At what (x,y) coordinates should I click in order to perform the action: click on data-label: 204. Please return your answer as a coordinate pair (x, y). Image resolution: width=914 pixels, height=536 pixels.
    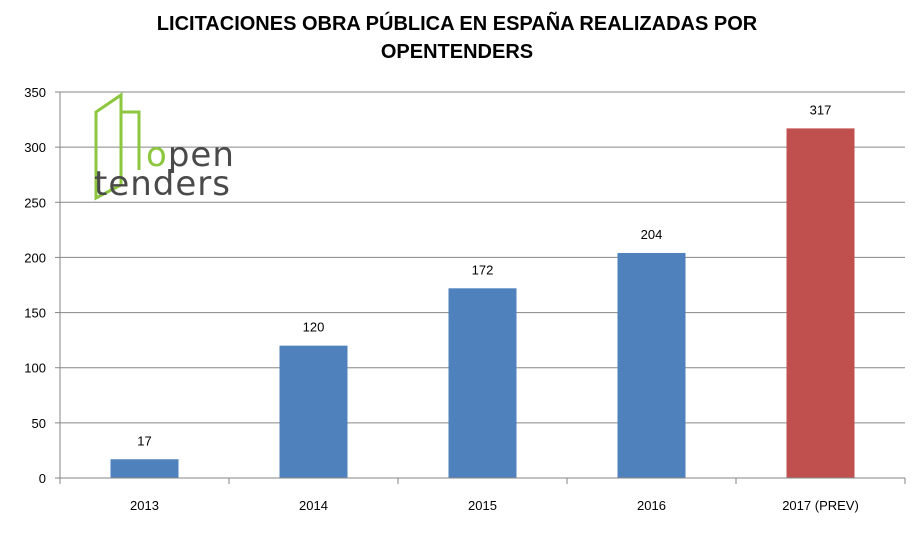
    Looking at the image, I should click on (652, 234).